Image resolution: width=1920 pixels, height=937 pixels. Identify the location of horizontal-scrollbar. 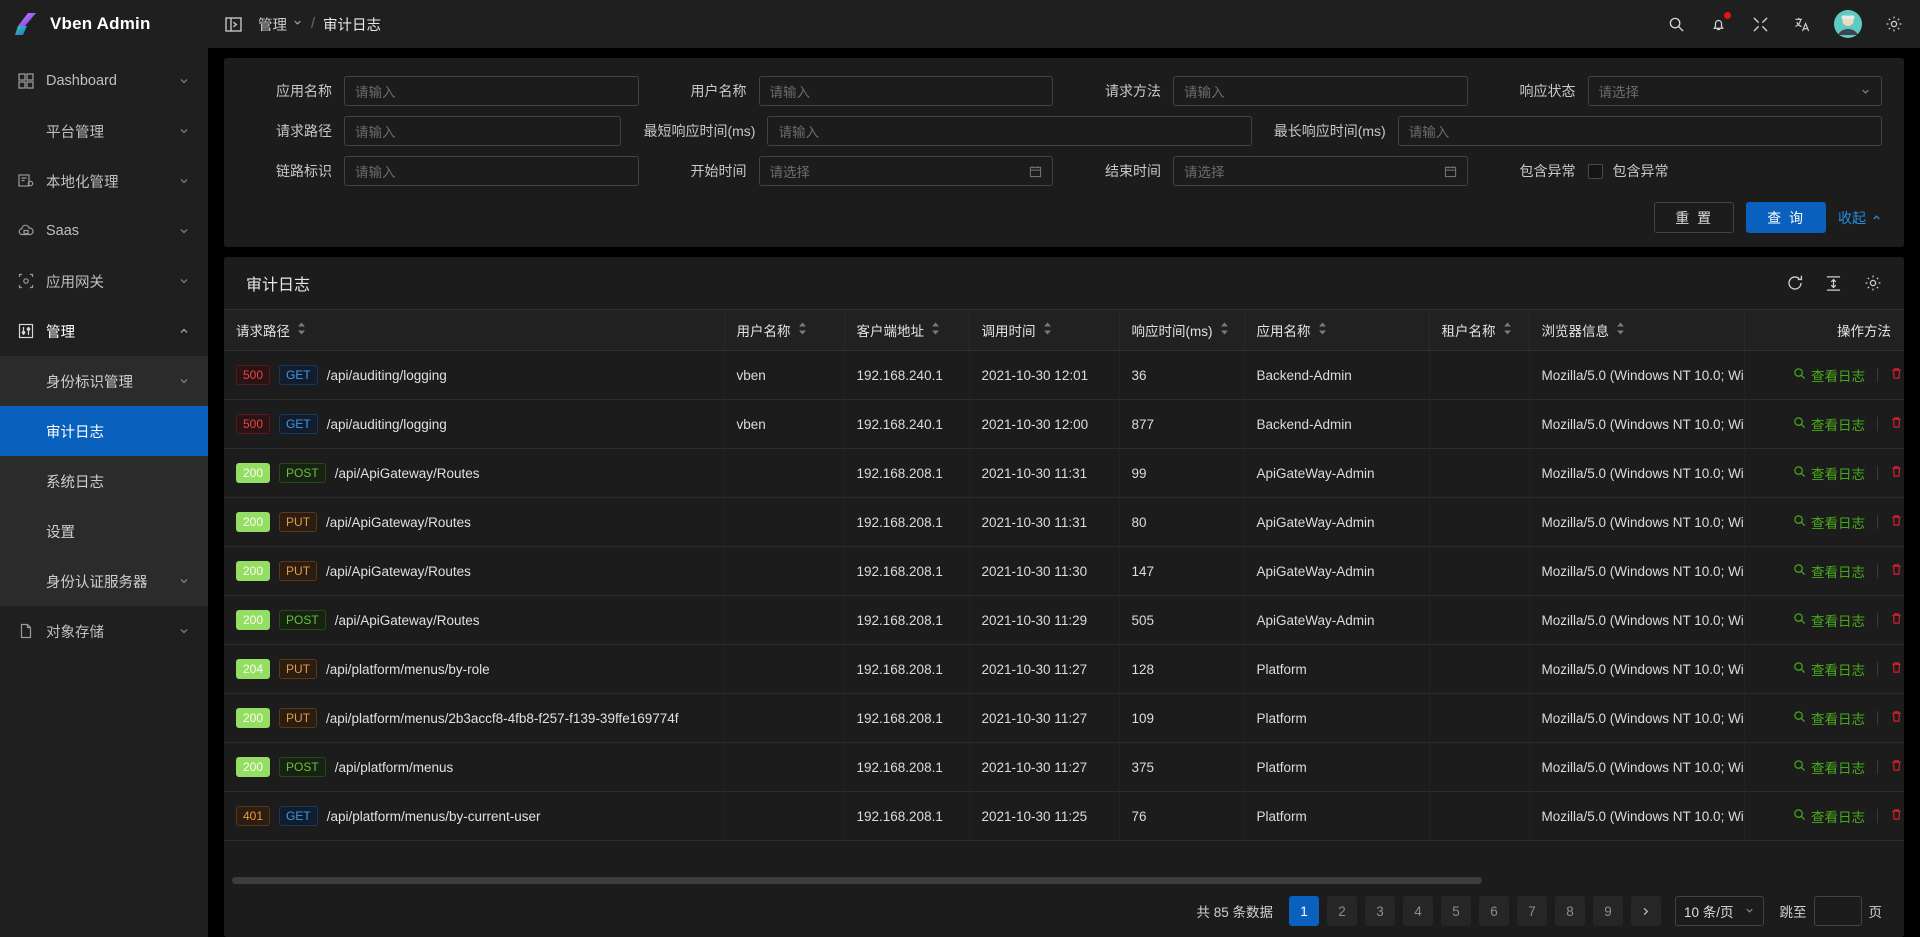
(1064, 880).